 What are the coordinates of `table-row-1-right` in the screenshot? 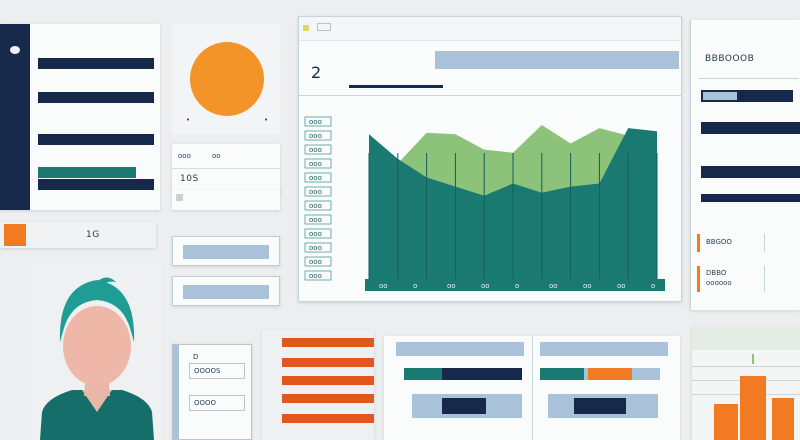 It's located at (600, 374).